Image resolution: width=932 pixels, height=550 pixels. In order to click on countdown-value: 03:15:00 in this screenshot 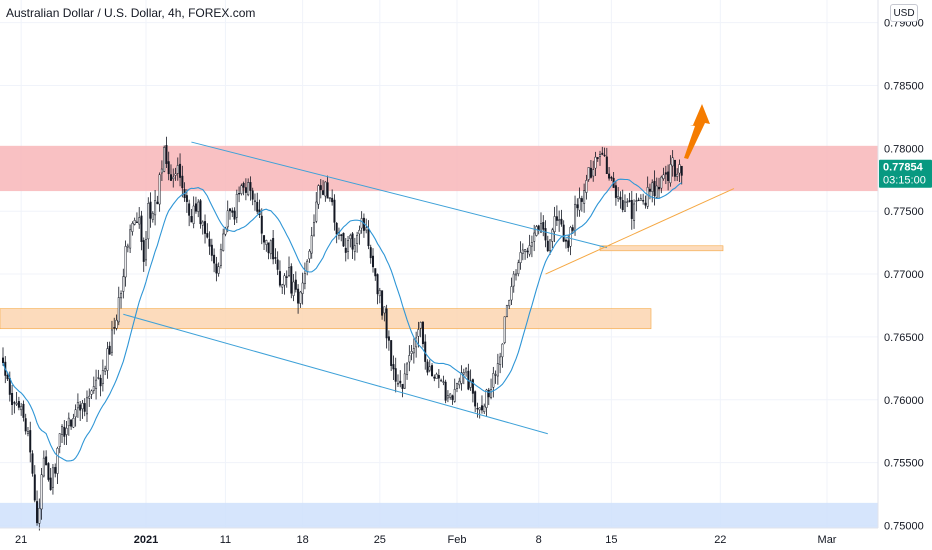, I will do `click(904, 181)`.